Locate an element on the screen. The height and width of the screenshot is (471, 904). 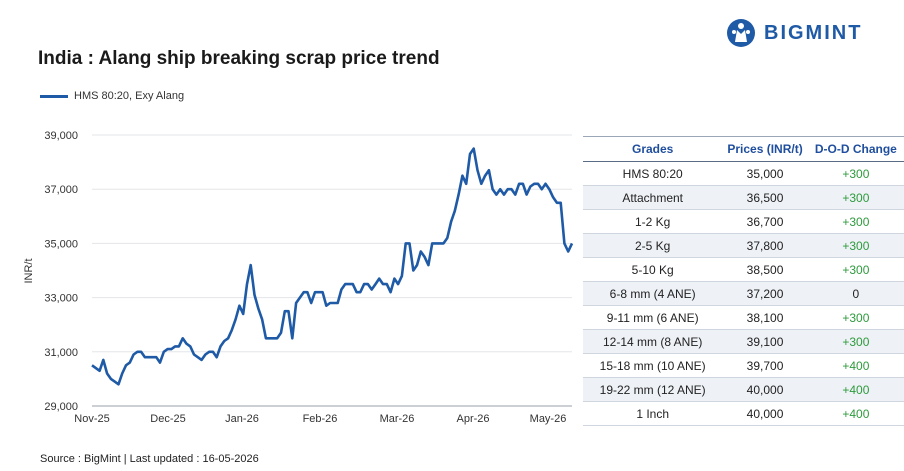
price-cell: 37,200 is located at coordinates (765, 293).